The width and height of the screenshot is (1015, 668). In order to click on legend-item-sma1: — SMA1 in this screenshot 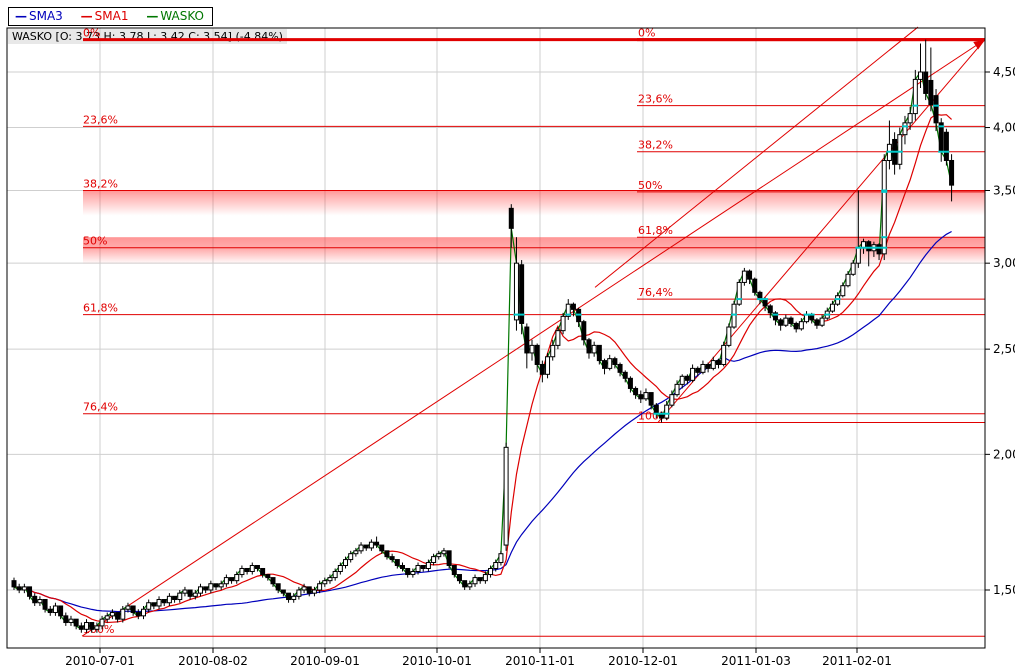, I will do `click(105, 16)`.